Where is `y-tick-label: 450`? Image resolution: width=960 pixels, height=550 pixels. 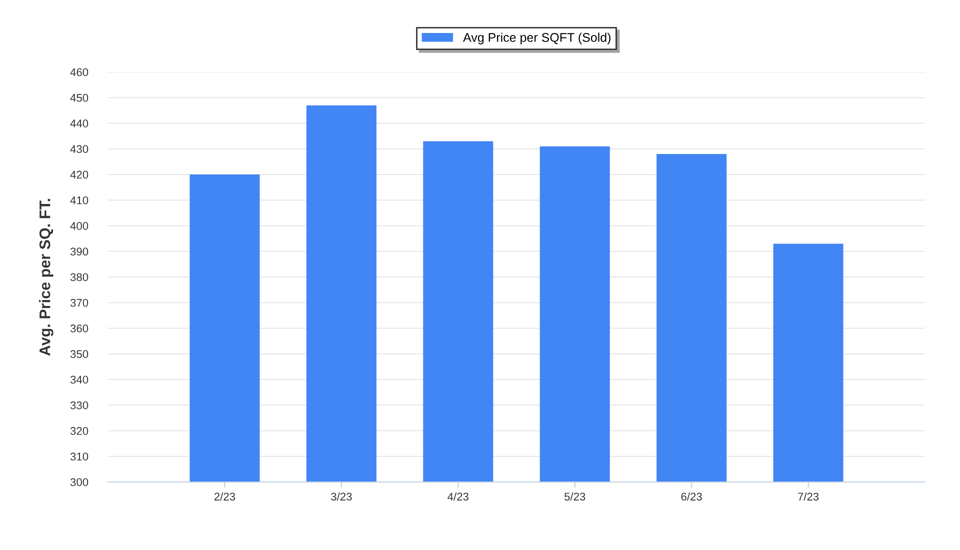
y-tick-label: 450 is located at coordinates (79, 98).